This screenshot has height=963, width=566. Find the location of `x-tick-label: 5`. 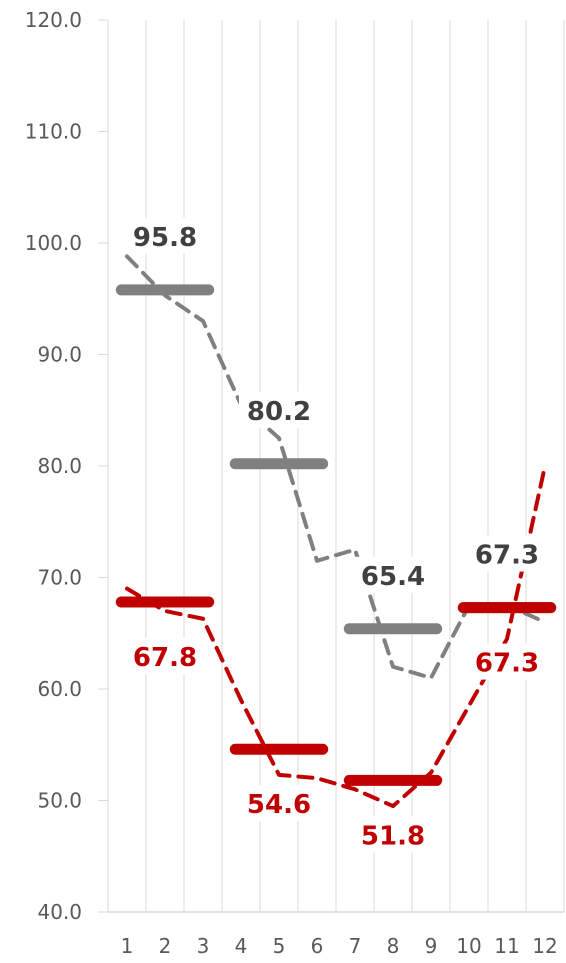

x-tick-label: 5 is located at coordinates (279, 946).